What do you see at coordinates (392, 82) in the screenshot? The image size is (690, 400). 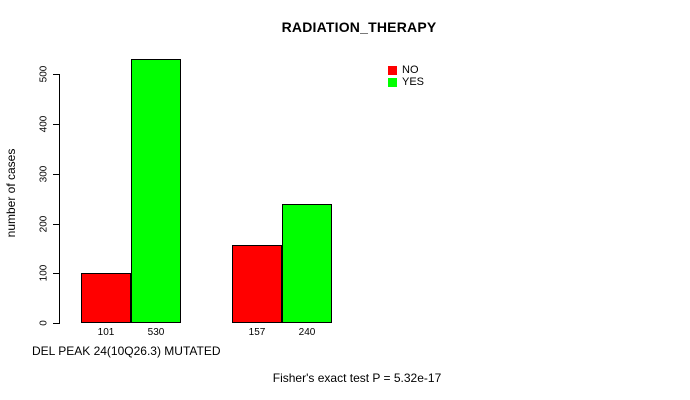 I see `legend-swatch-yes` at bounding box center [392, 82].